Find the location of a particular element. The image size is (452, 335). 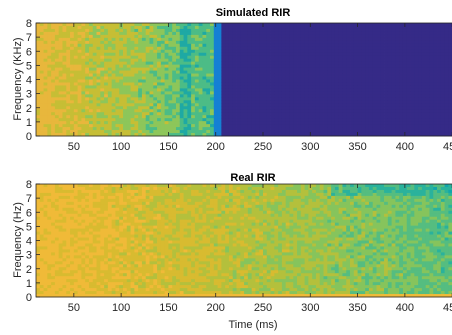

x-tick-label: 400 is located at coordinates (405, 147).